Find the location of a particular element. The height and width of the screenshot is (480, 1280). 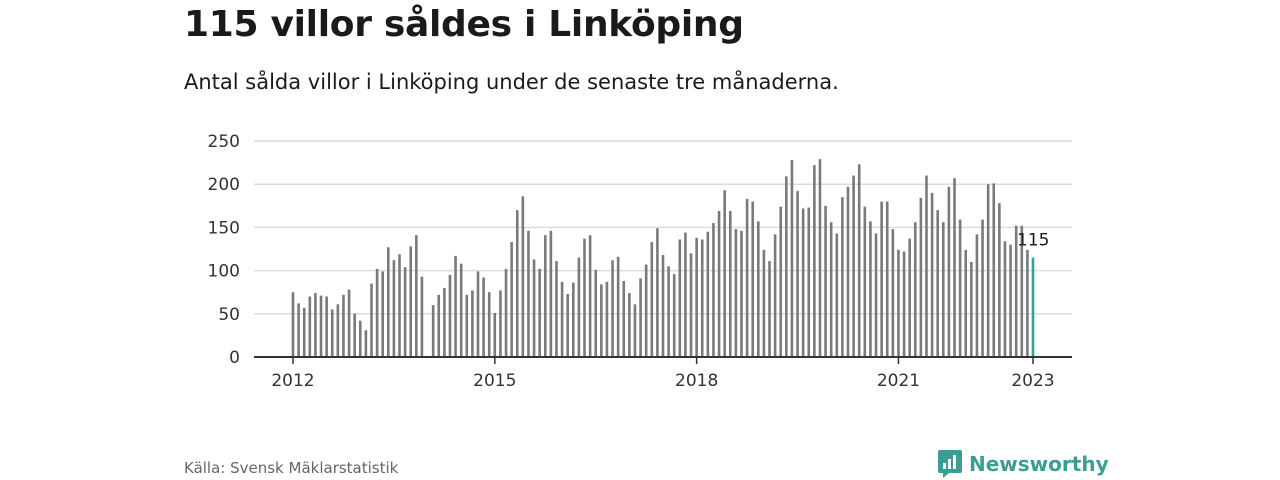

y-tick-label: 200 is located at coordinates (224, 185).